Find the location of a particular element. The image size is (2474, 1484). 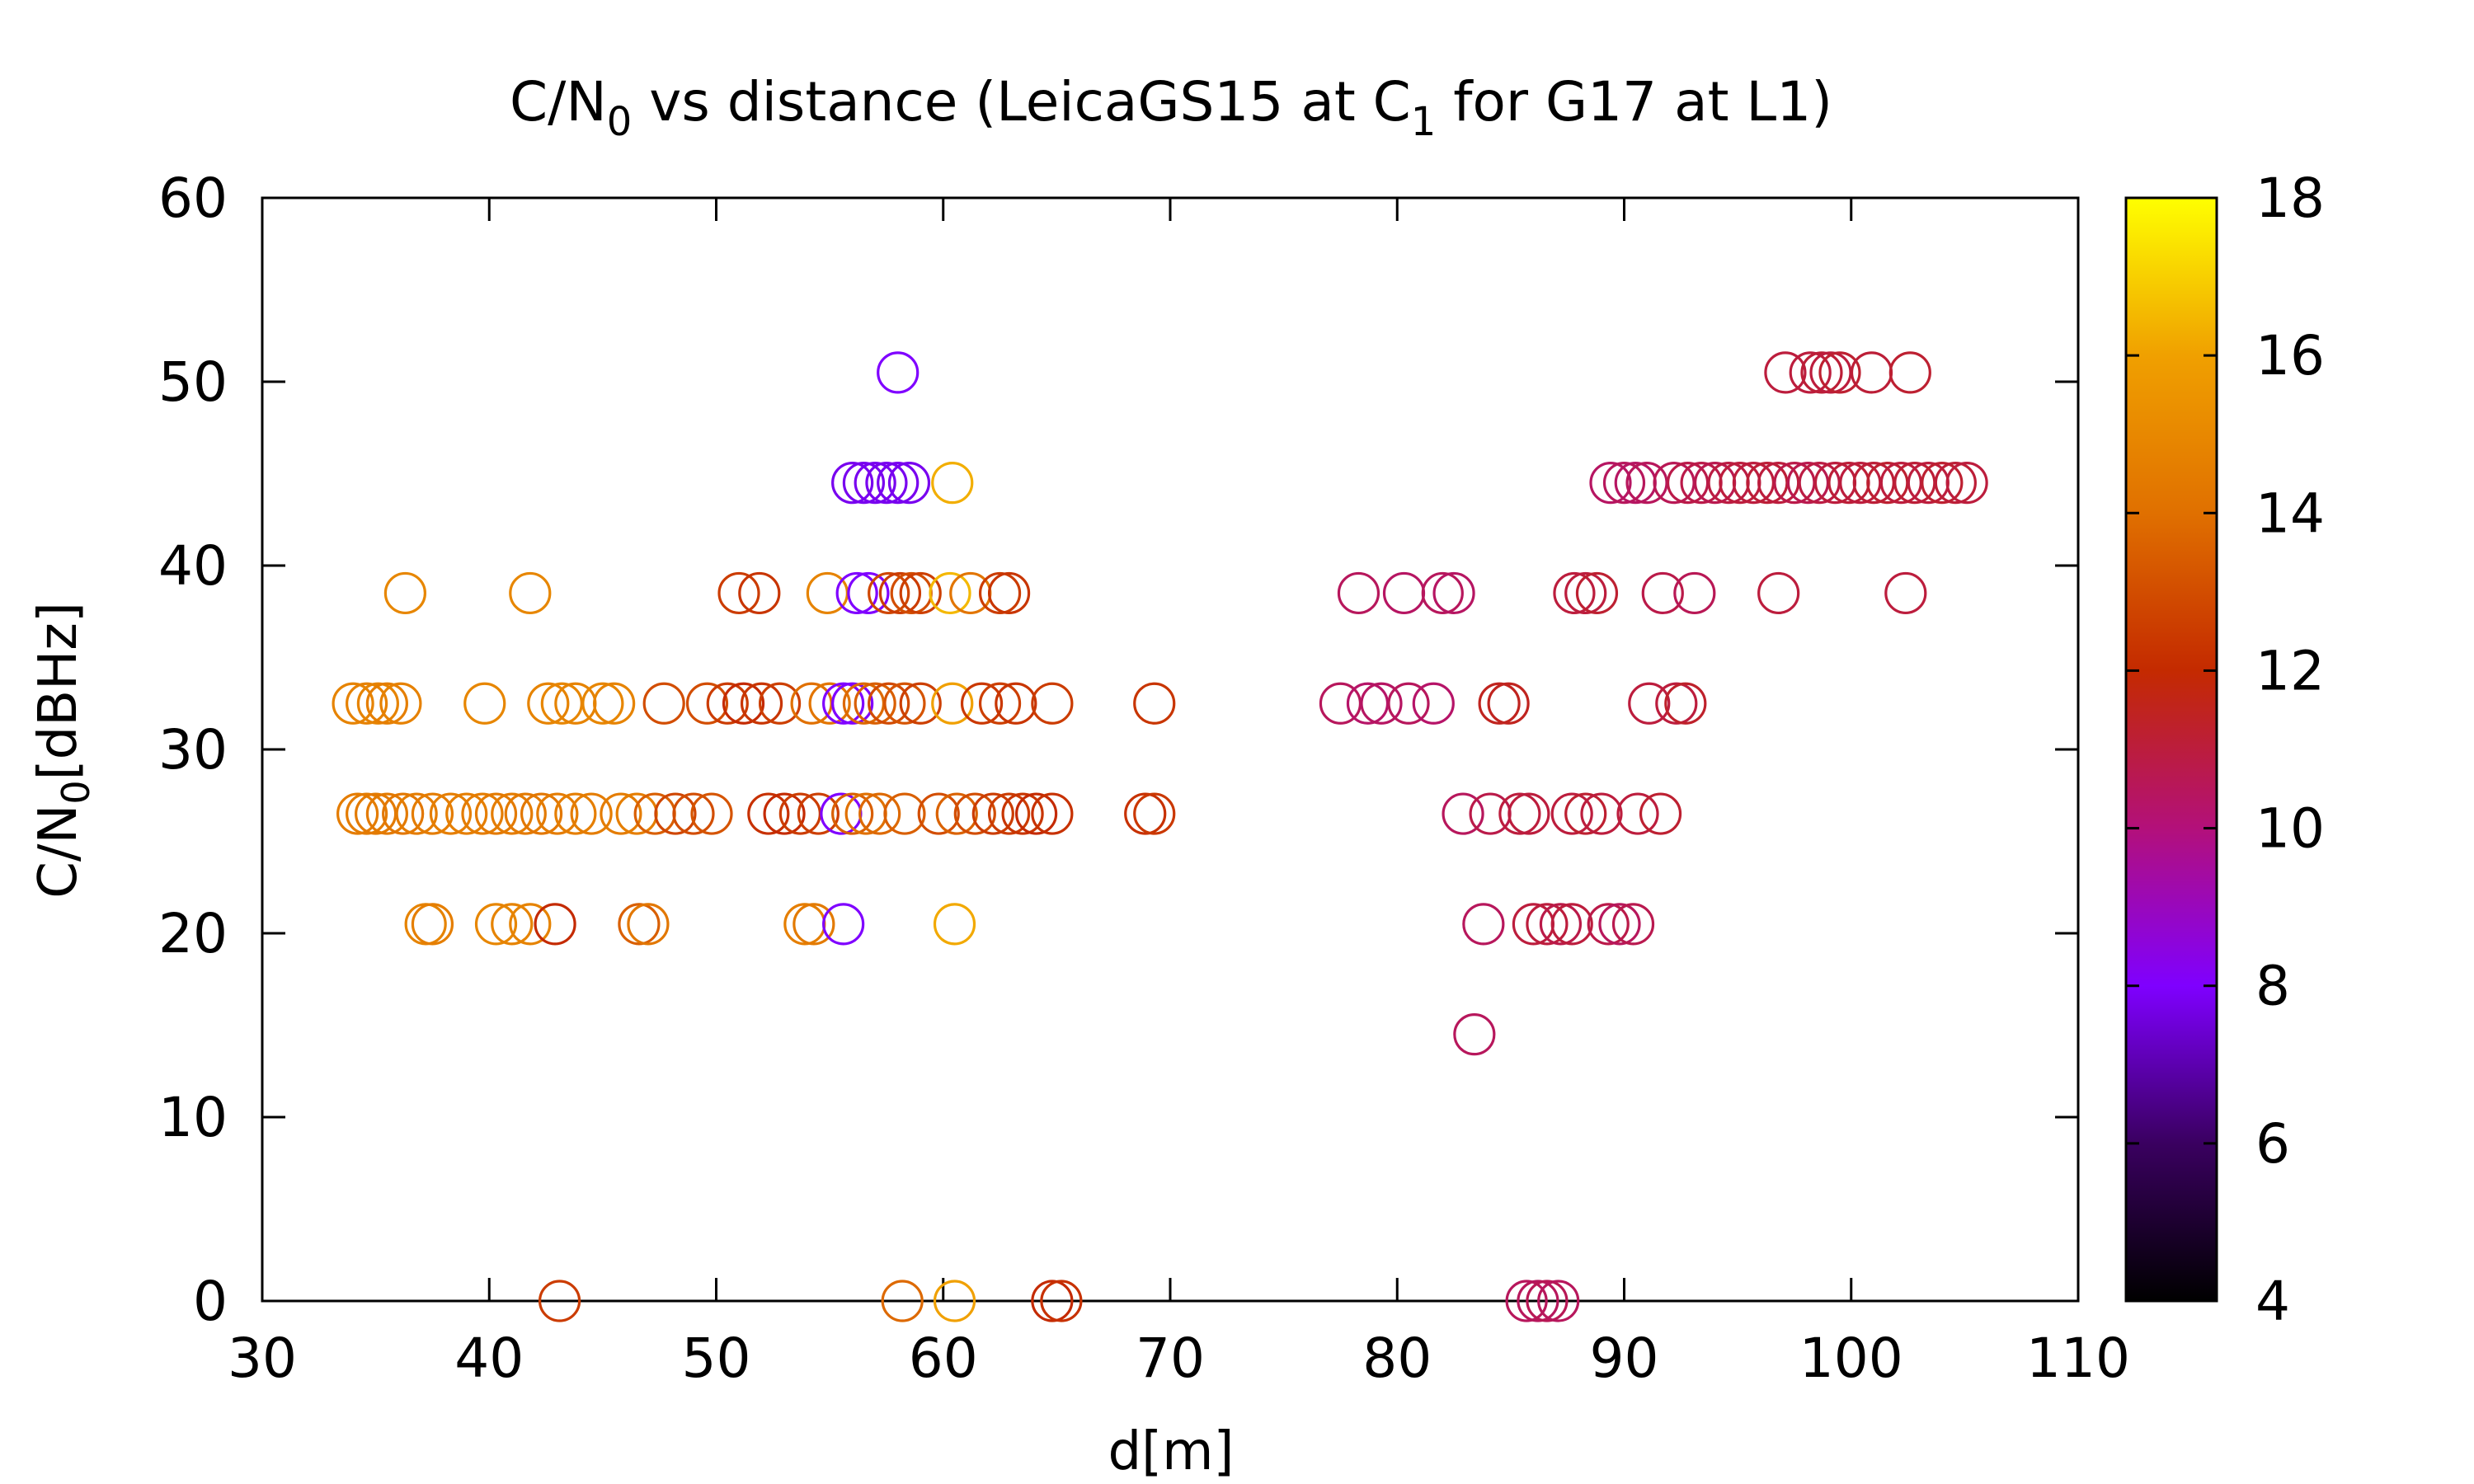

y-axis-label: C/N0[dBHz] is located at coordinates (63, 750).